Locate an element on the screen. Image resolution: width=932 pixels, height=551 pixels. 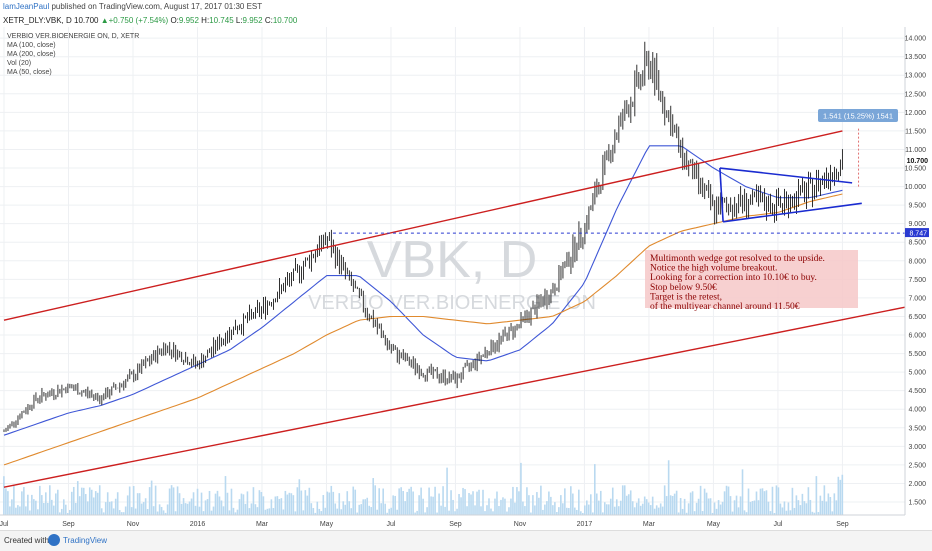
close-label: C: is located at coordinates (268, 20).